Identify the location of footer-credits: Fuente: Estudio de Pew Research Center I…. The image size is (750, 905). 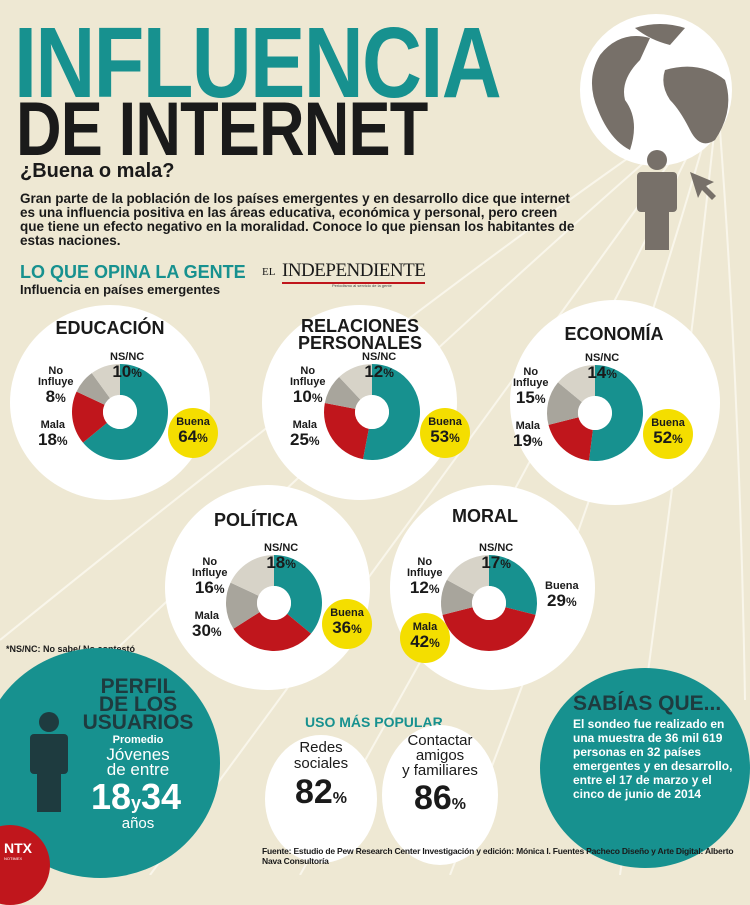
(498, 856).